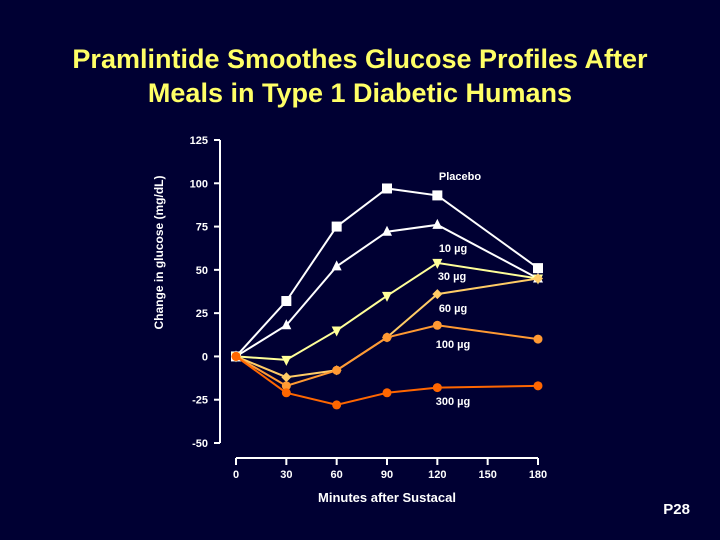  Describe the element at coordinates (387, 475) in the screenshot. I see `x-tick-label: 90` at that location.